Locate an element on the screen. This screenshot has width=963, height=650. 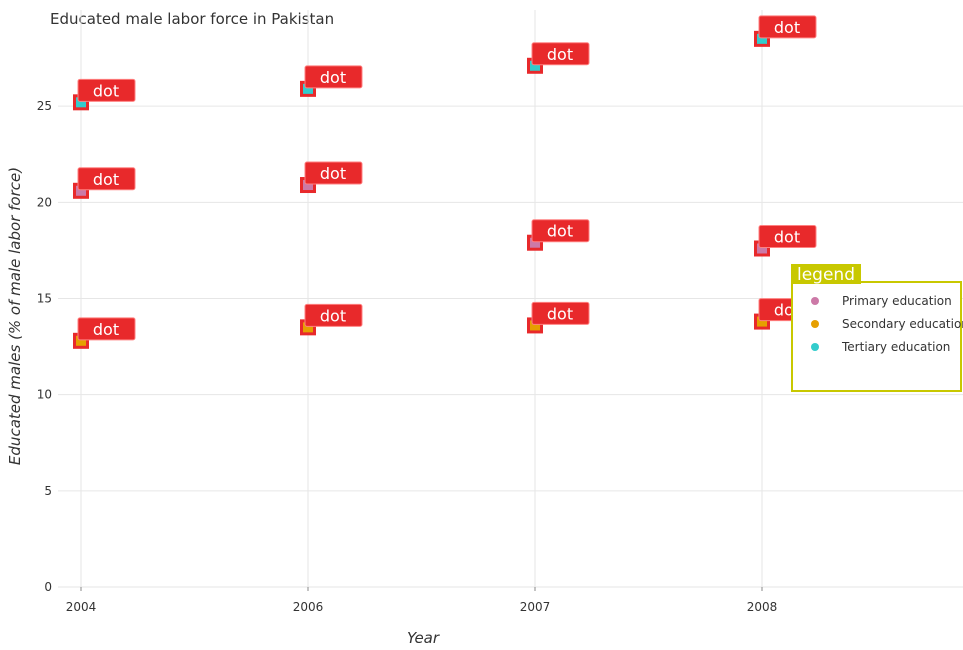
y-tick-label: 20 is located at coordinates (44, 202).